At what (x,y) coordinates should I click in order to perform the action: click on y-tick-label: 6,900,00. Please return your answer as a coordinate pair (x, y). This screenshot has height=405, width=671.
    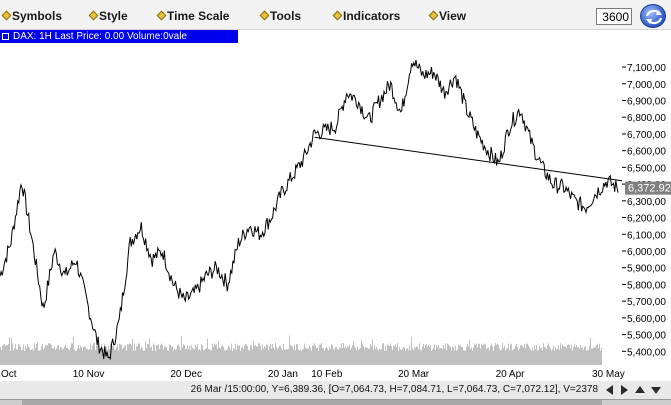
    Looking at the image, I should click on (646, 102).